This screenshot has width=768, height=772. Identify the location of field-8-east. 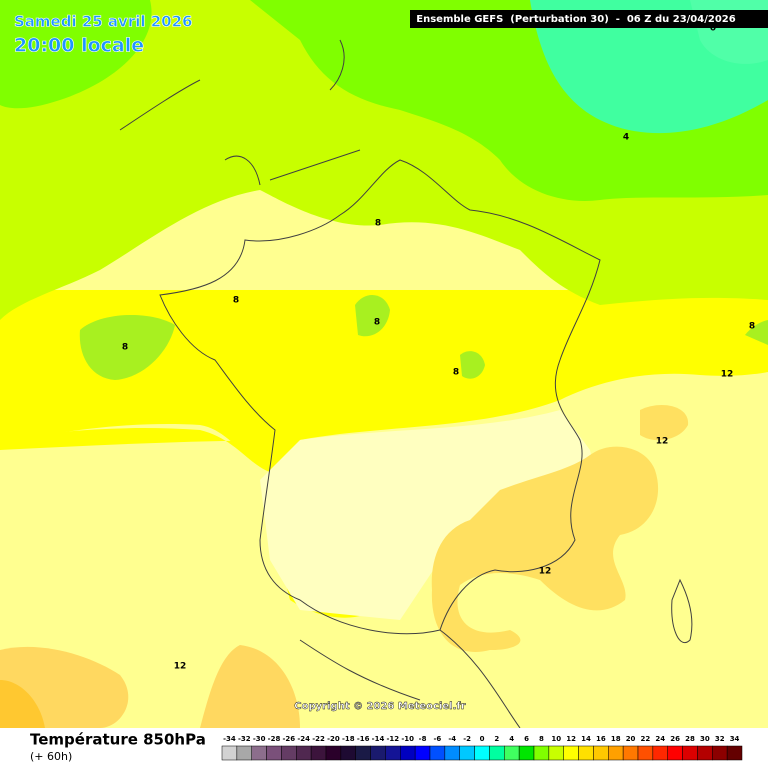
(472, 365).